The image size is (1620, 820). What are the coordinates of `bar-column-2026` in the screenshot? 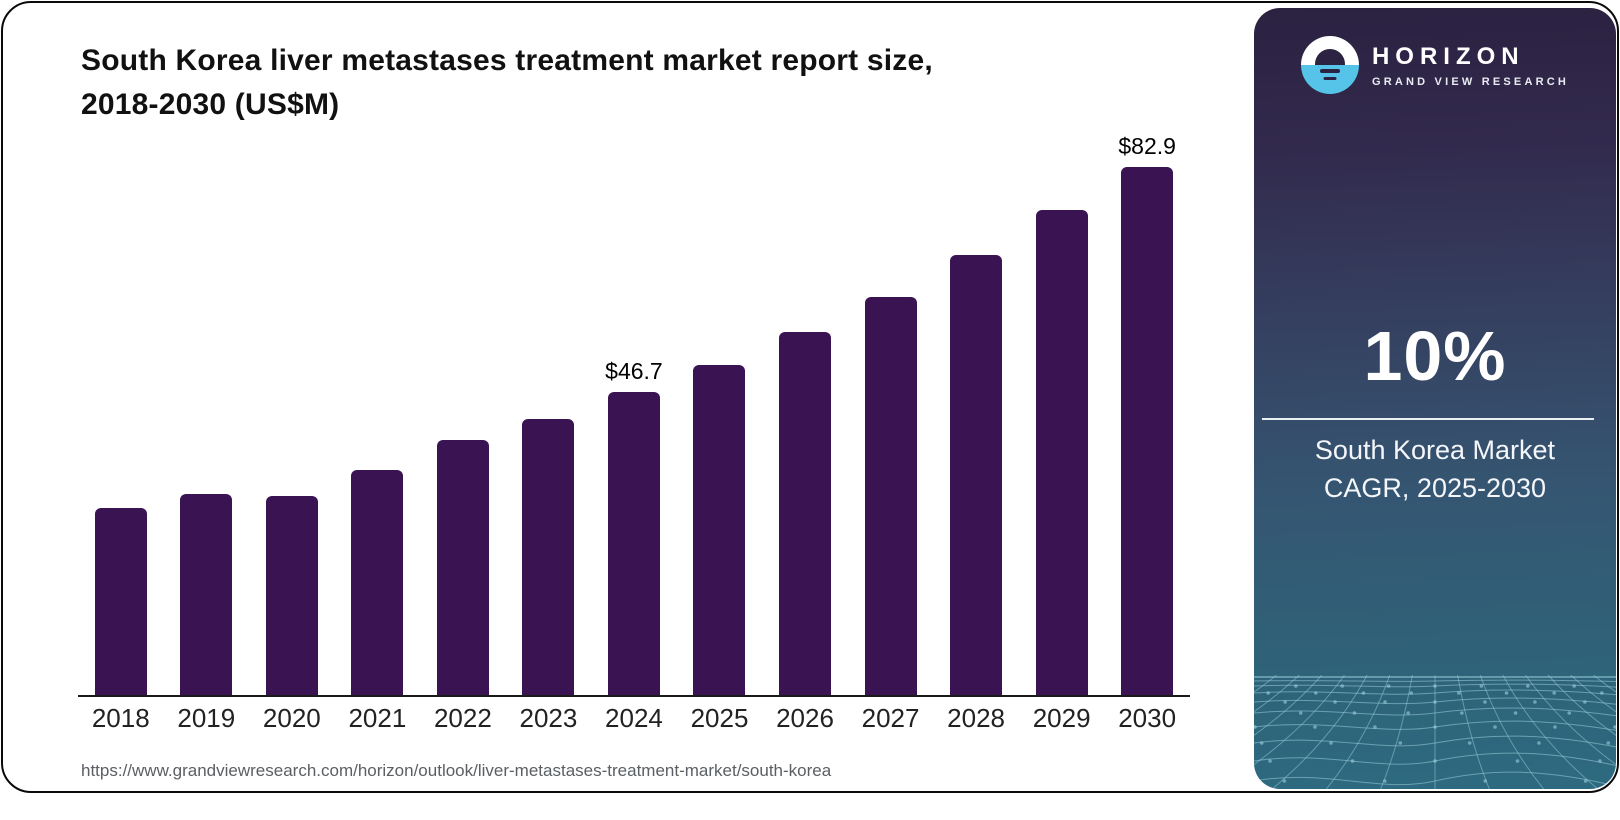 It's located at (805, 414).